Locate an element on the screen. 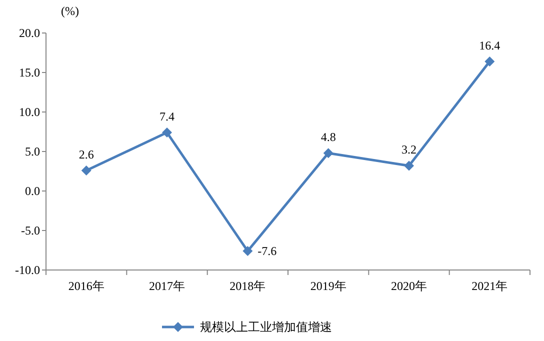 Image resolution: width=544 pixels, height=341 pixels. legend-label: 规模以上工业增加值增速 is located at coordinates (266, 327).